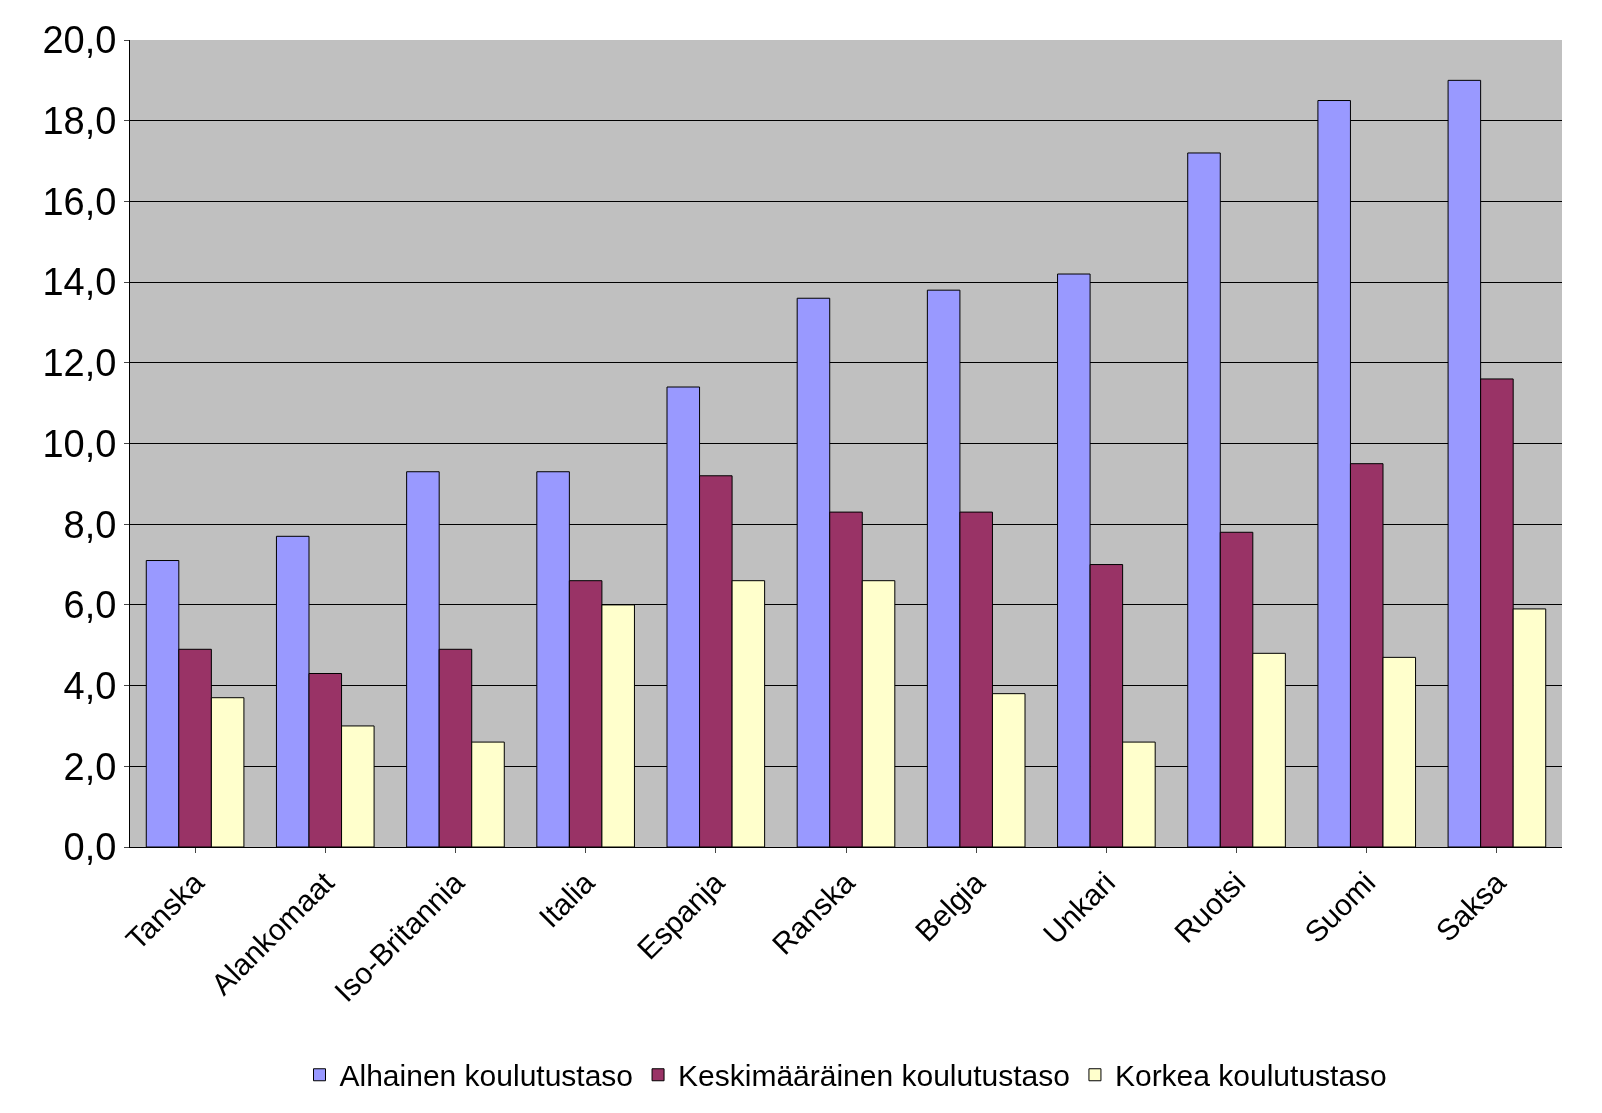  I want to click on y-tick-label: 20,0, so click(79, 40).